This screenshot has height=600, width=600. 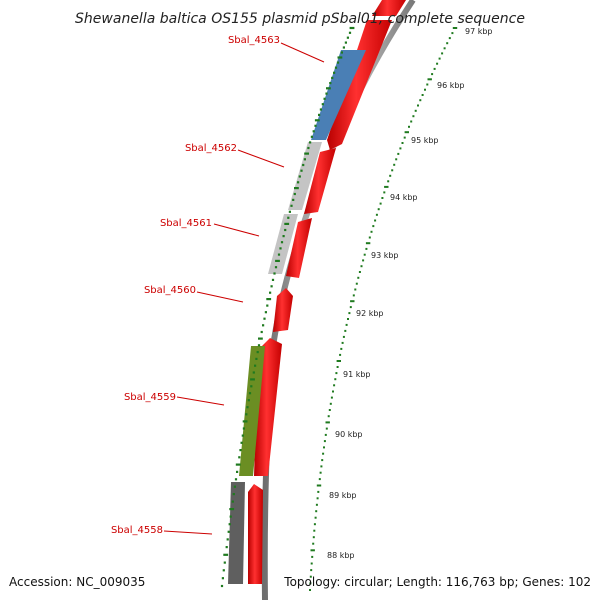 What do you see at coordinates (137, 530) in the screenshot?
I see `gene-label-sbal-4558: Sbal_4558` at bounding box center [137, 530].